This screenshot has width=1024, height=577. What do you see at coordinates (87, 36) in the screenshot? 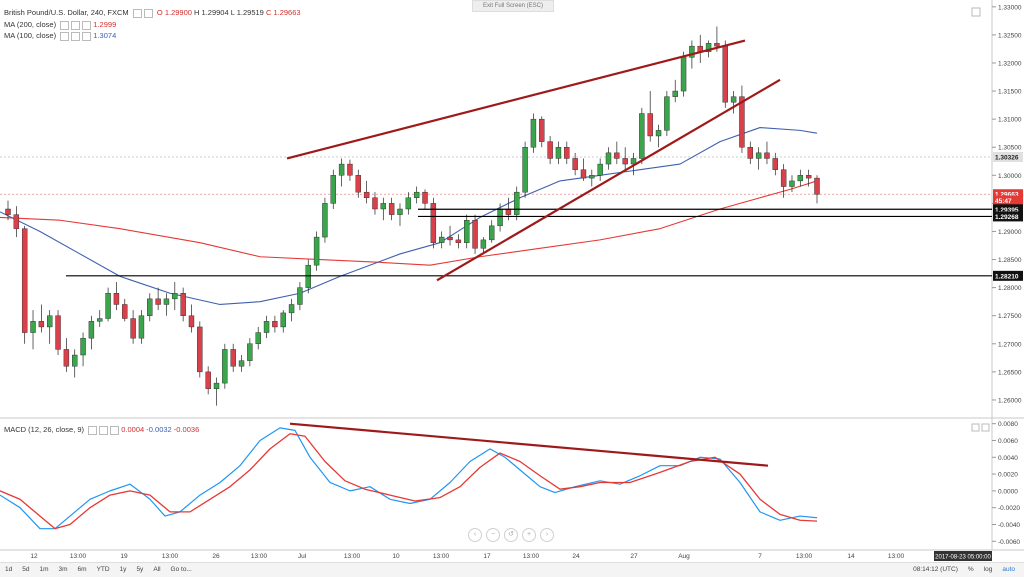
I see `ma100-close-icon` at bounding box center [87, 36].